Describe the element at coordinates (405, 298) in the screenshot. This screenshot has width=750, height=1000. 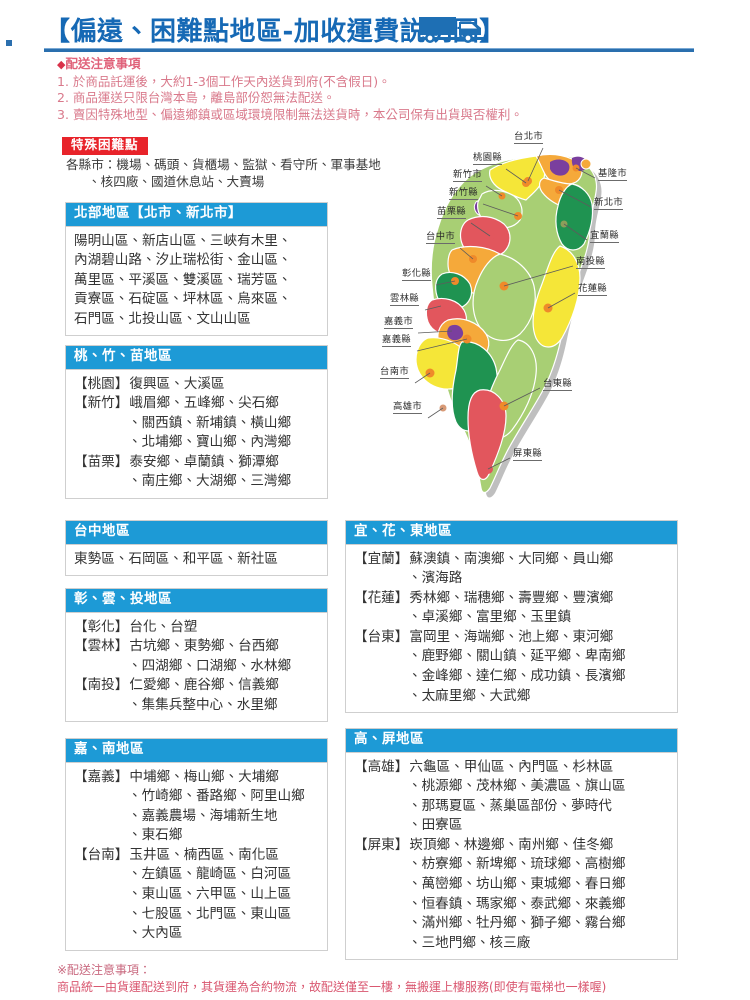
I see `map-label-yunlin: 雲林縣` at that location.